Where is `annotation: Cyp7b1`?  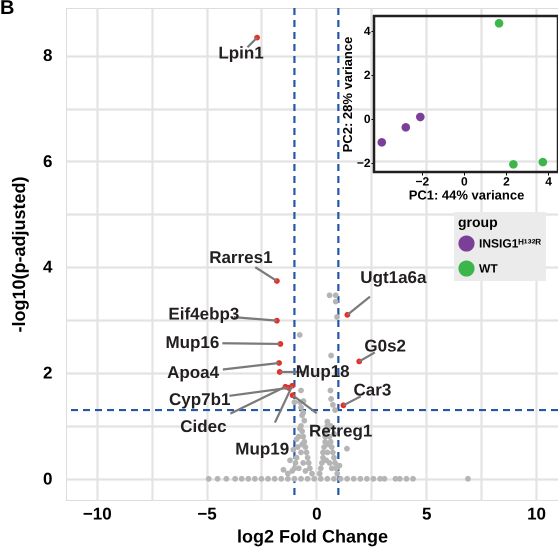 annotation: Cyp7b1 is located at coordinates (199, 399).